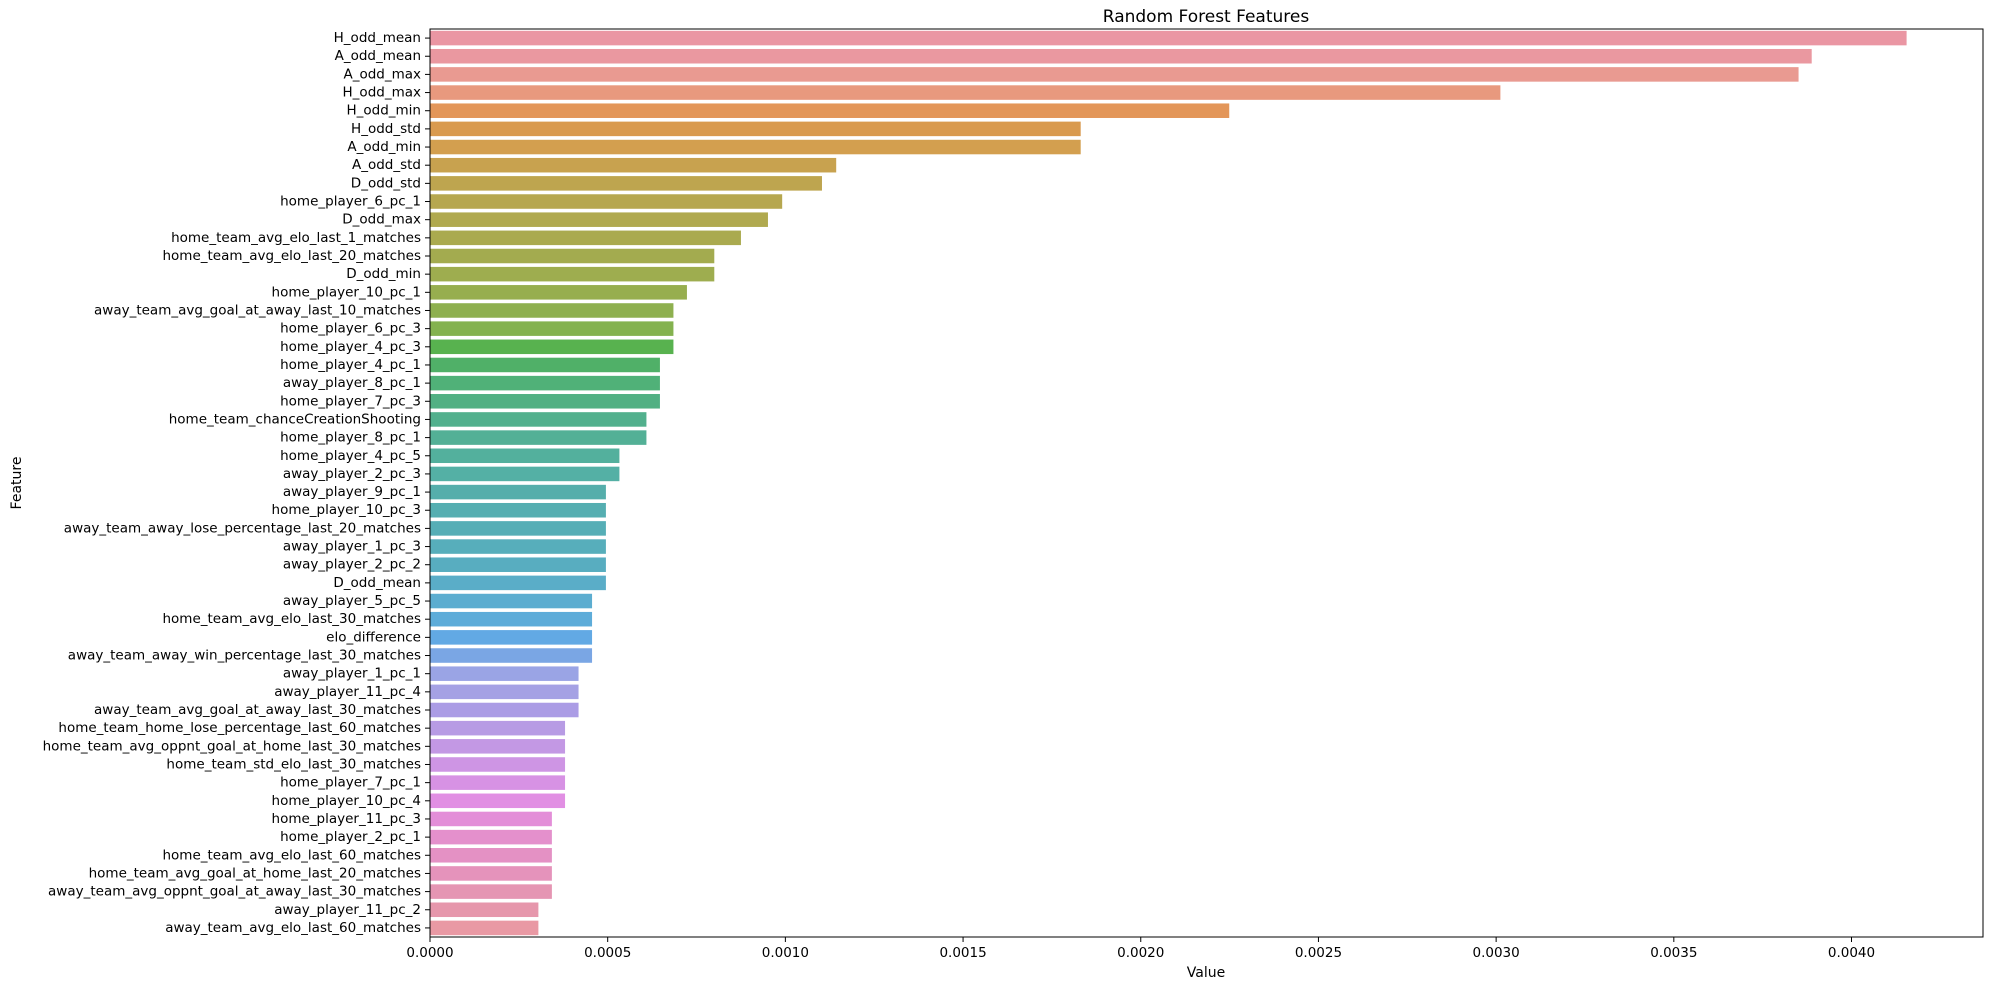  What do you see at coordinates (350, 329) in the screenshot?
I see `y-tick-label: home_player_6_pc_3` at bounding box center [350, 329].